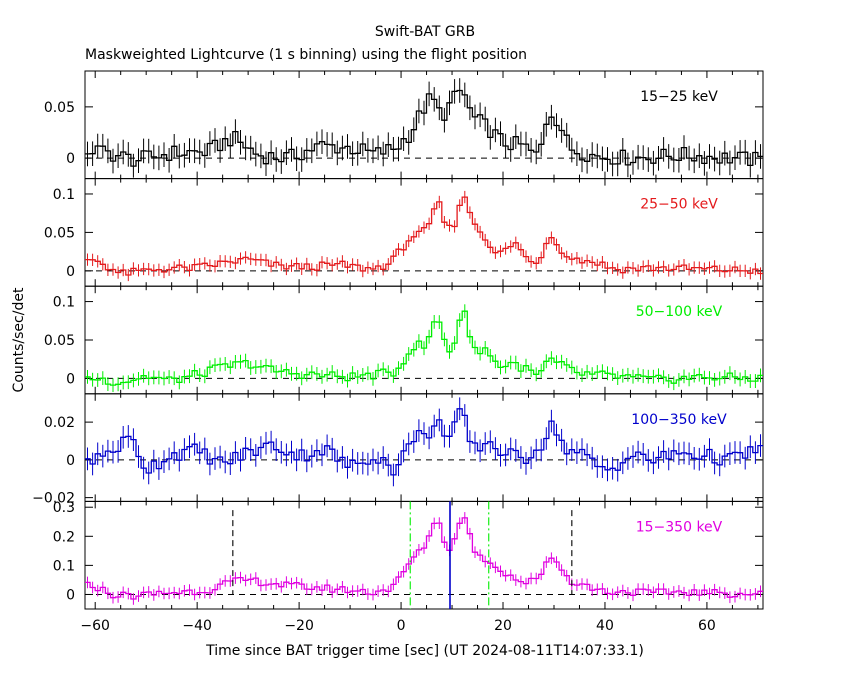  I want to click on y-tick-label: 0.3, so click(64, 508).